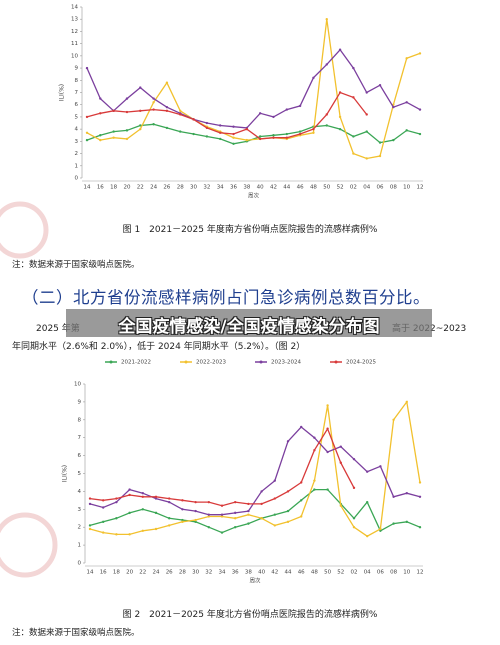  Describe the element at coordinates (76, 265) in the screenshot. I see `figure-note: 注：数据来源于国家级哨点医院。` at that location.